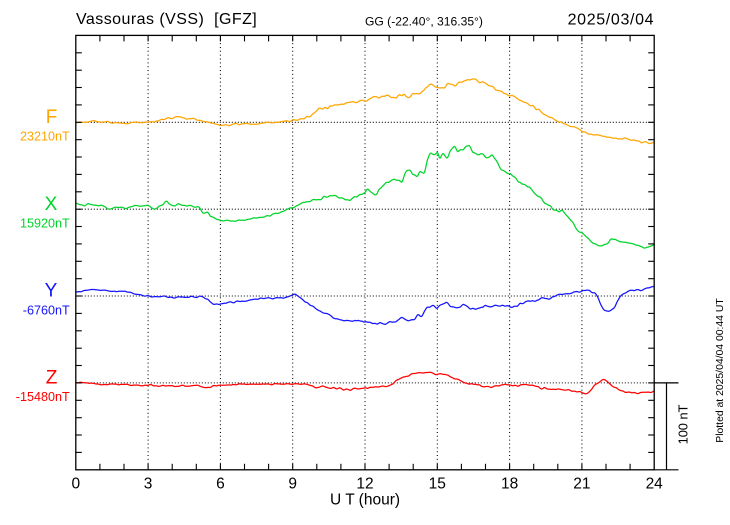 Image resolution: width=730 pixels, height=525 pixels. Describe the element at coordinates (364, 484) in the screenshot. I see `svg-text: 12` at that location.